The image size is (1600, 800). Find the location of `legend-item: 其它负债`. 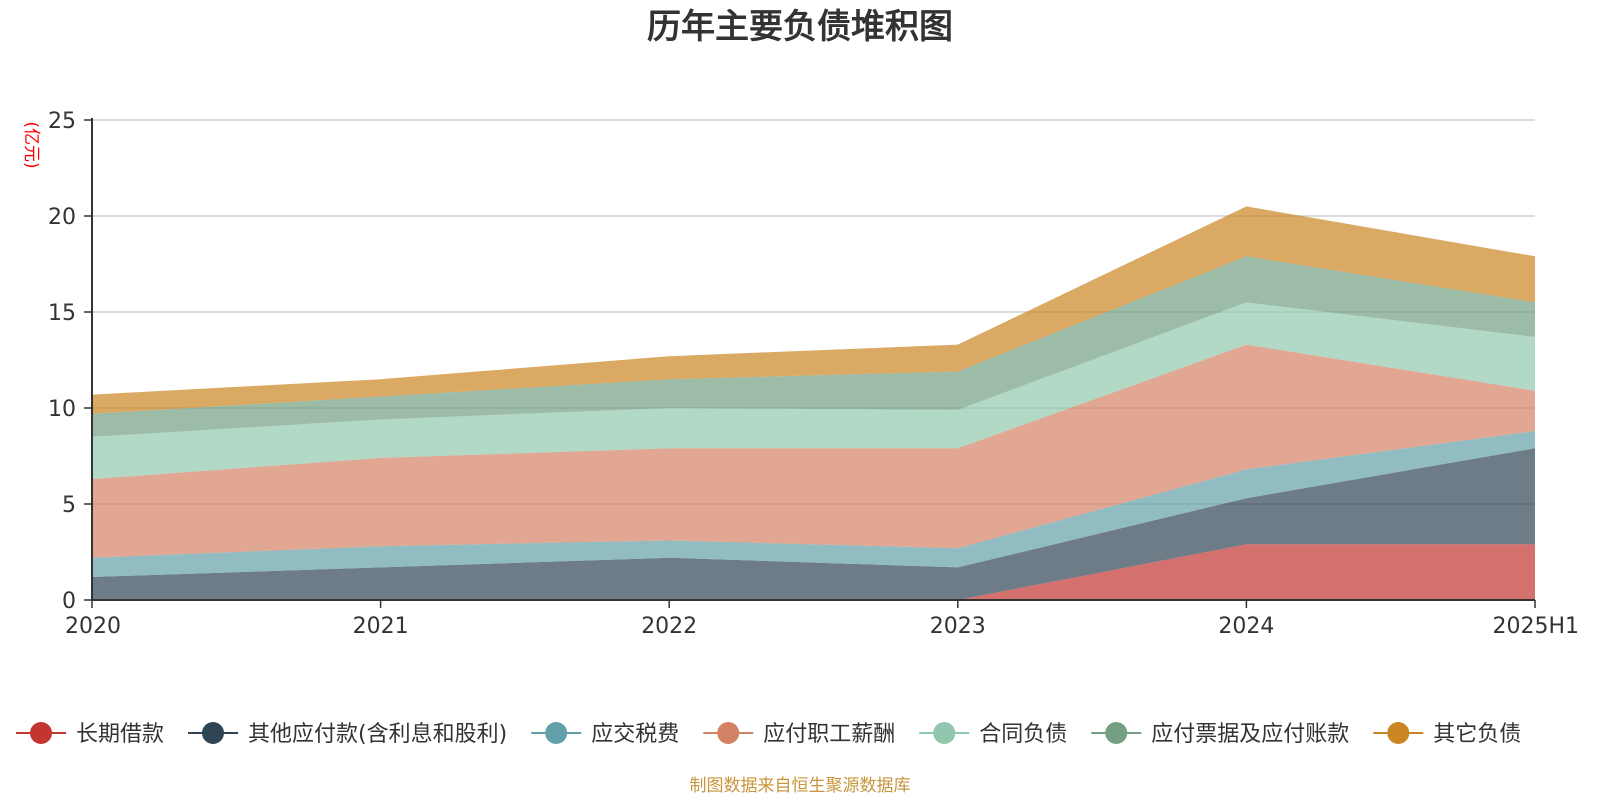

legend-item: 其它负债 is located at coordinates (1447, 734).